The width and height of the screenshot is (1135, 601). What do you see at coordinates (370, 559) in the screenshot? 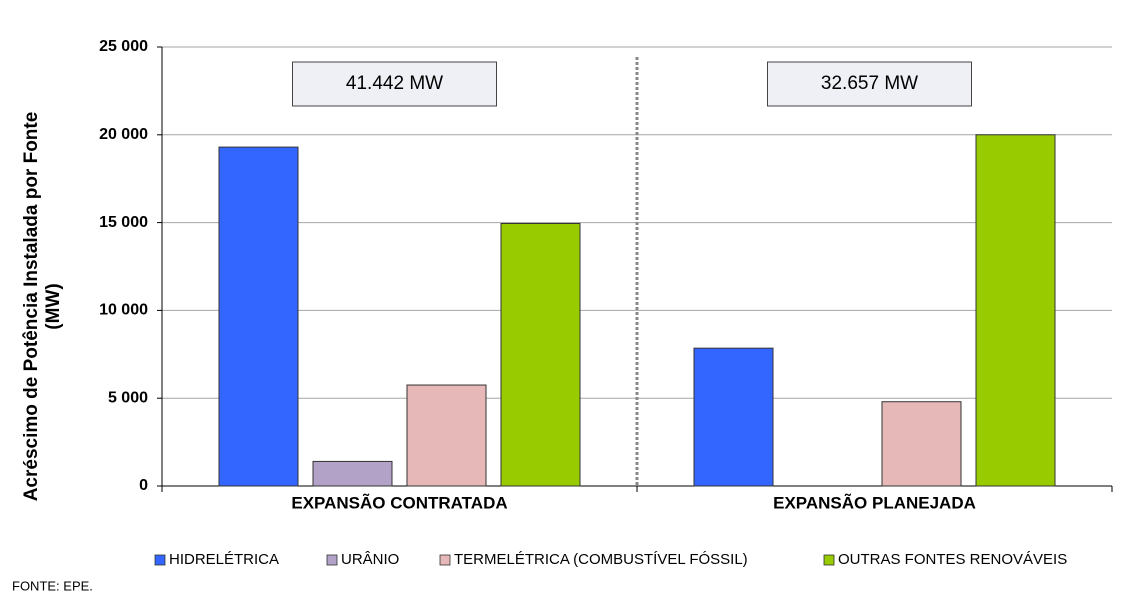
I see `legend-label: URÂNIO` at bounding box center [370, 559].